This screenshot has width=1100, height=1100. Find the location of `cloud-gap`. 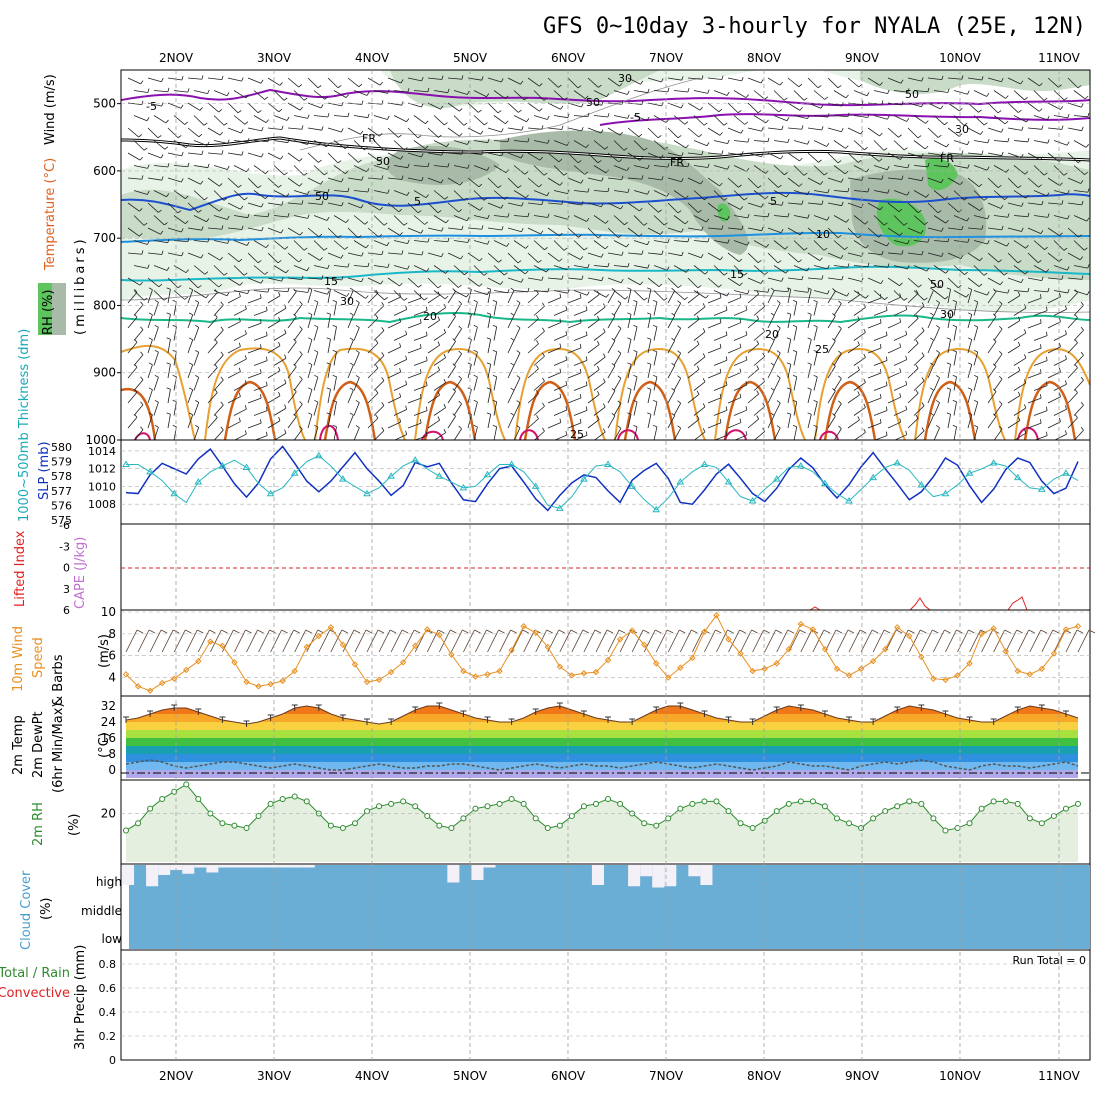

cloud-gap is located at coordinates (236, 866).